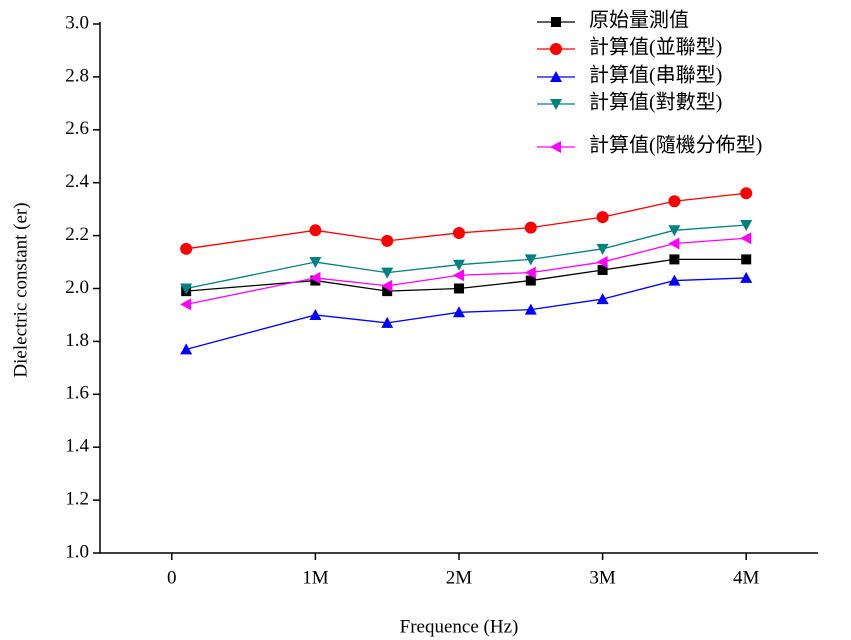 This screenshot has height=640, width=851. I want to click on legend-label: 計算值(並聯型), so click(655, 47).